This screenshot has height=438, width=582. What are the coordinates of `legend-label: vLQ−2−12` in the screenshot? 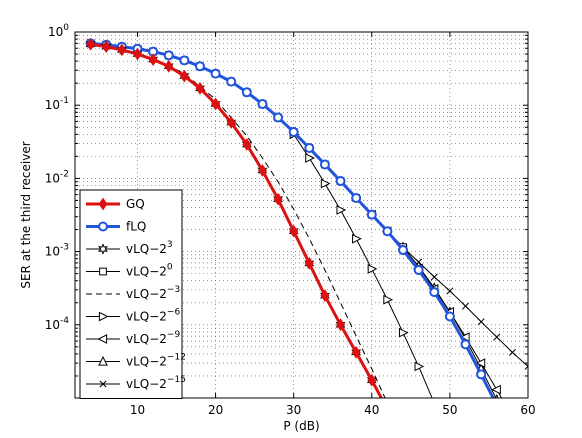 It's located at (156, 361).